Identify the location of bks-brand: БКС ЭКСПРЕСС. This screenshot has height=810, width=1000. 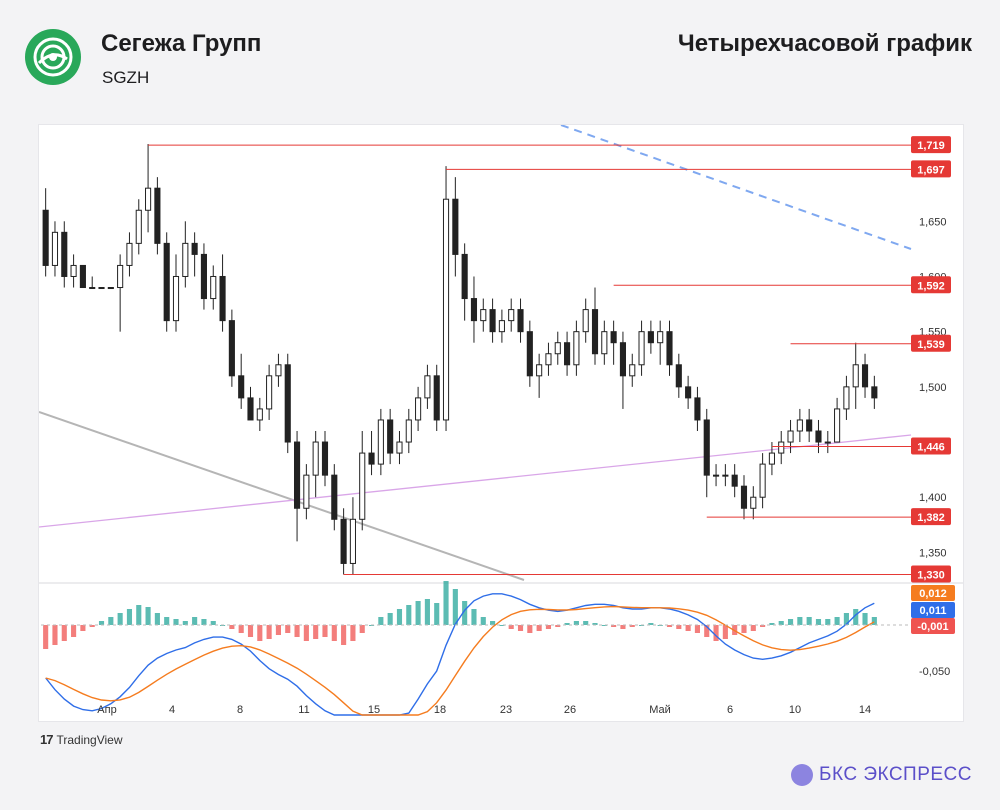
(881, 775).